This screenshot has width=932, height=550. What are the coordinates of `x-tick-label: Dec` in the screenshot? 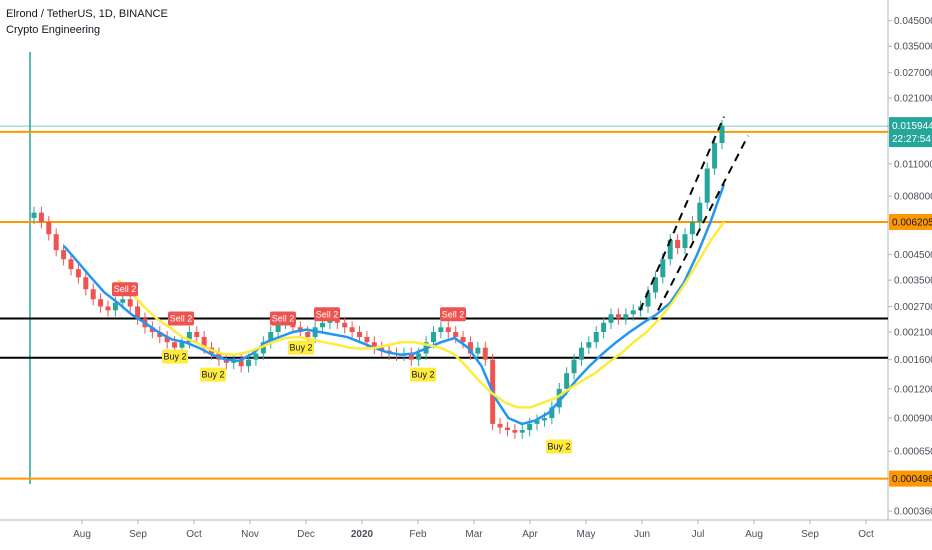 It's located at (306, 534).